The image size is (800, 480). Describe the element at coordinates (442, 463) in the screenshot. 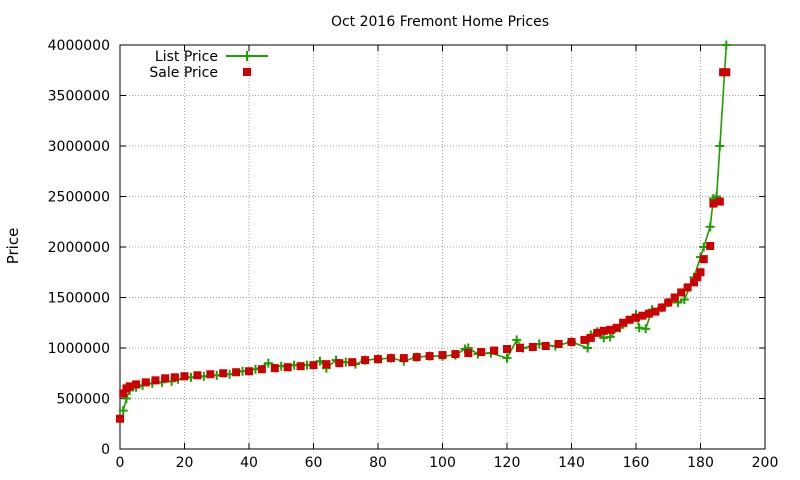

I see `x-tick-label: 100` at that location.